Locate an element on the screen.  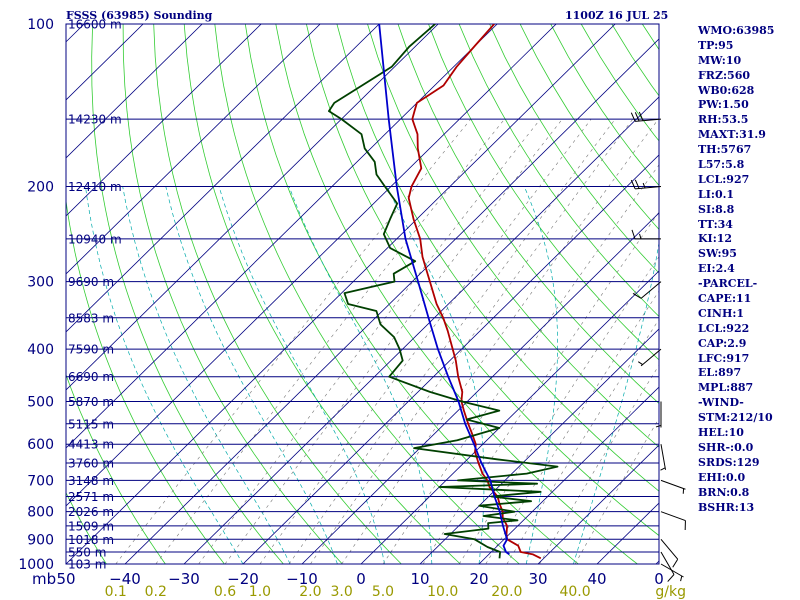
mixing-ratio-line is located at coordinates (558, 410).